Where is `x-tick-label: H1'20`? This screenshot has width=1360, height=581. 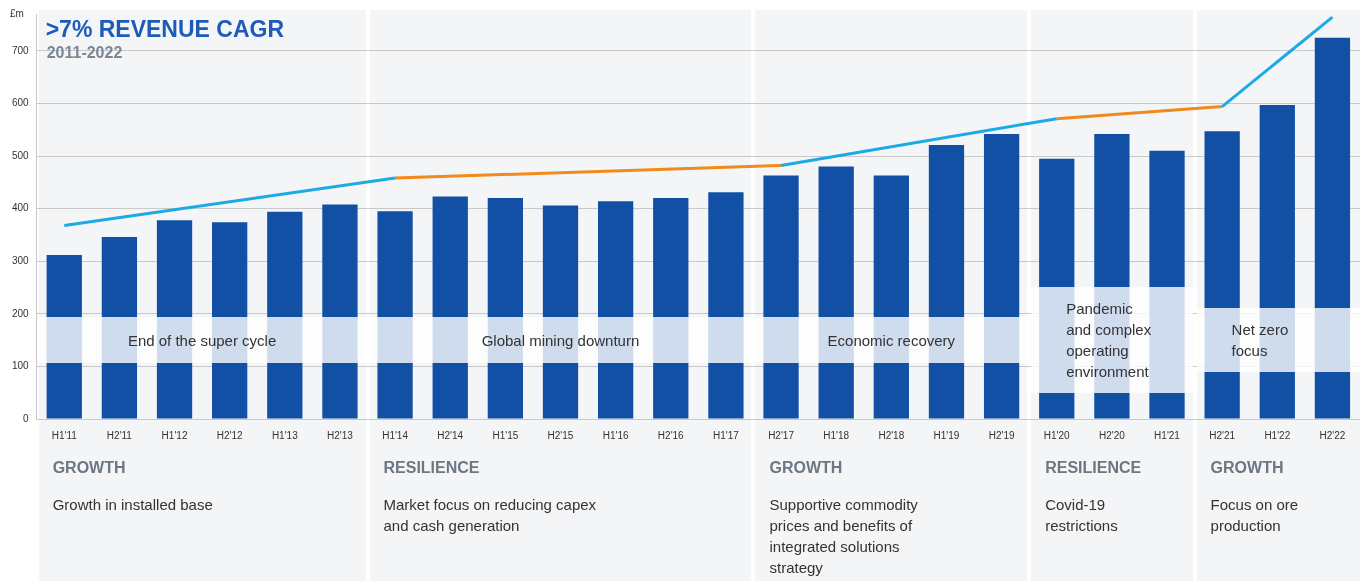 x-tick-label: H1'20 is located at coordinates (1057, 435).